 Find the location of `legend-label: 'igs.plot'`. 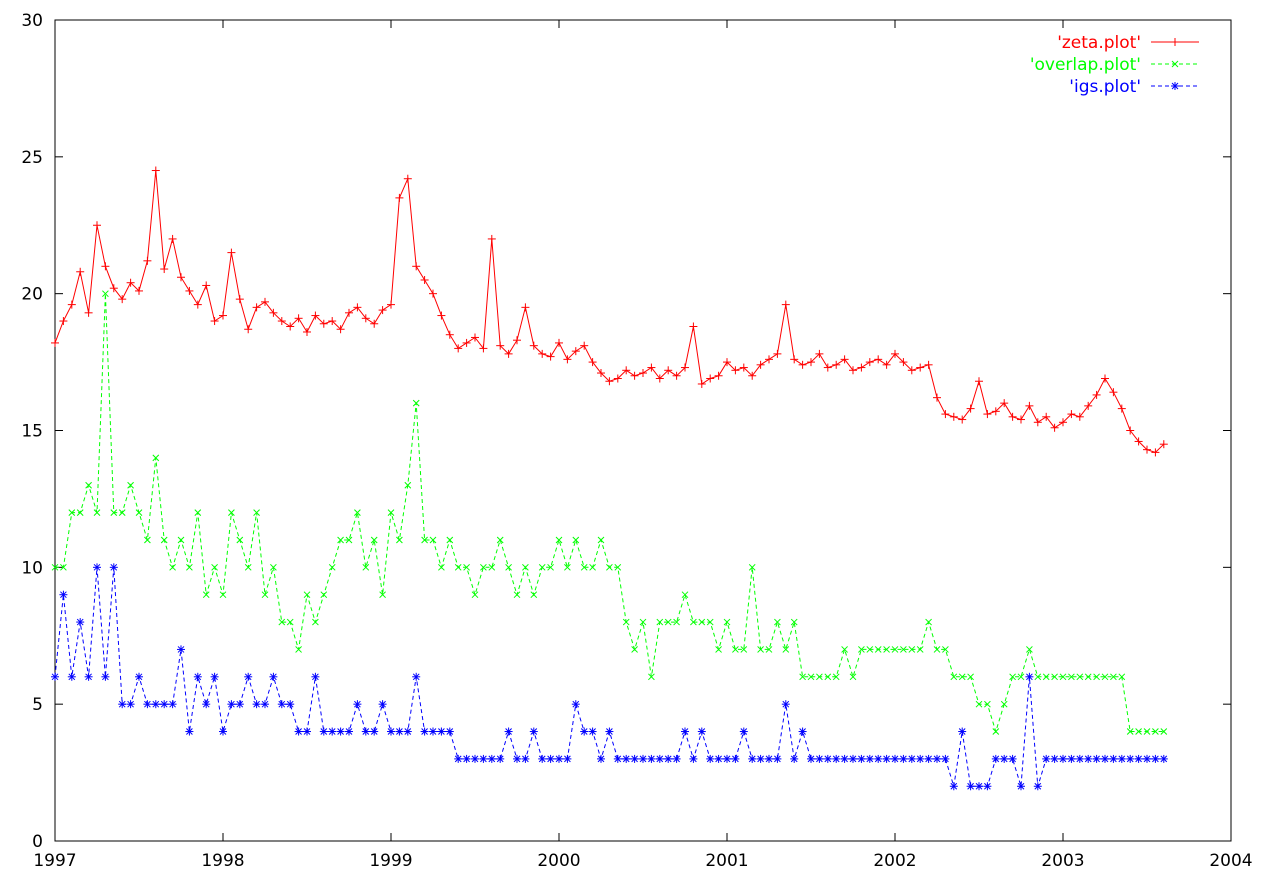

legend-label: 'igs.plot' is located at coordinates (1105, 87).